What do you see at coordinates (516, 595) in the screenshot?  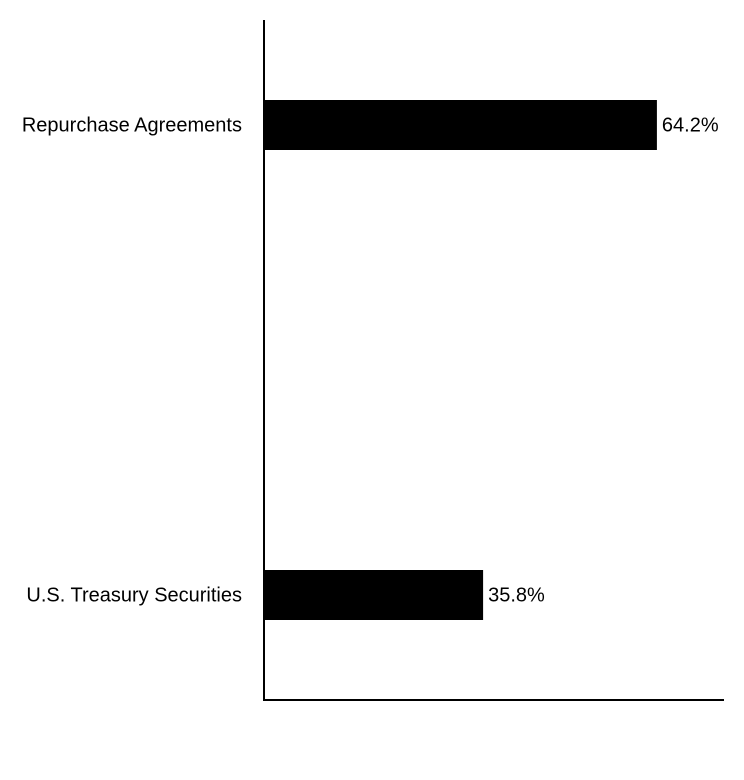 I see `value-label: 35.8%` at bounding box center [516, 595].